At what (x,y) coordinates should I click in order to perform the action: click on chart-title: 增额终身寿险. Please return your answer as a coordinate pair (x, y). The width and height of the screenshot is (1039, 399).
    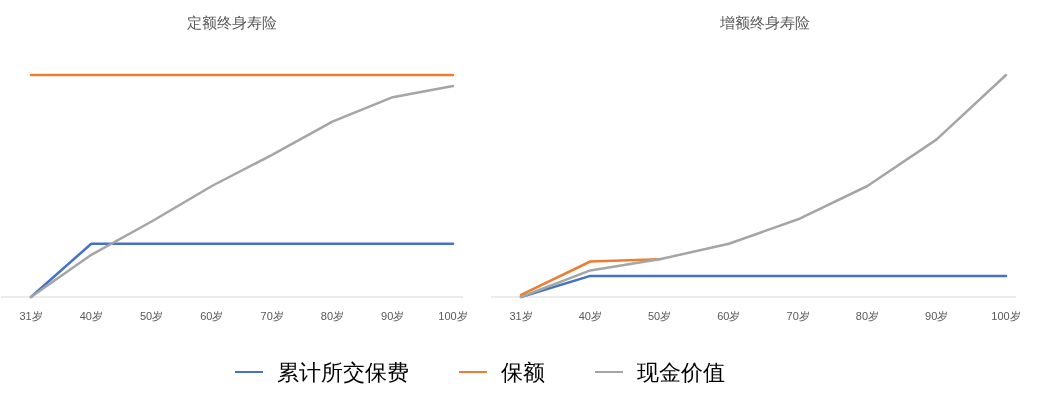
    Looking at the image, I should click on (764, 22).